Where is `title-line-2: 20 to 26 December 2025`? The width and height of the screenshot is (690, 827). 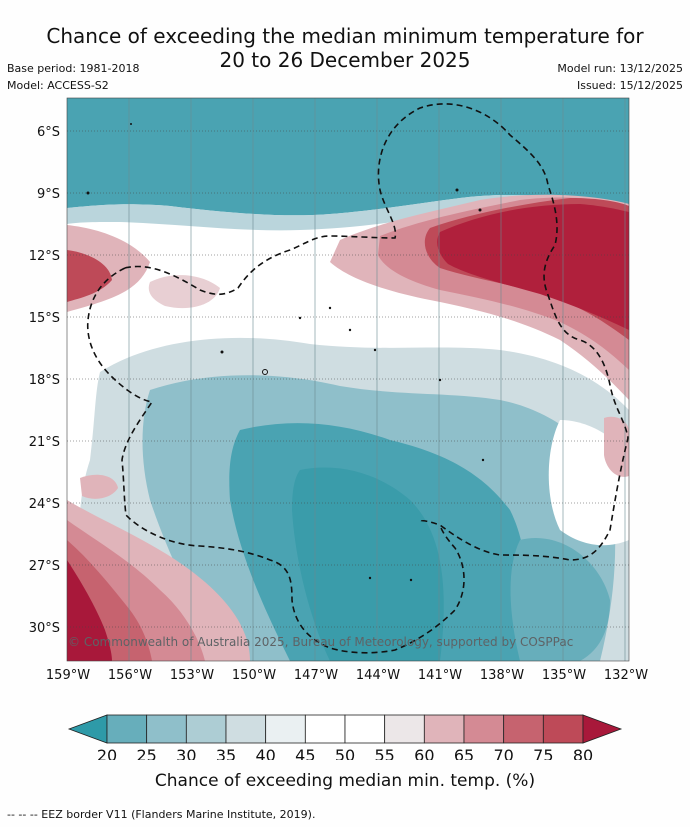 title-line-2: 20 to 26 December 2025 is located at coordinates (345, 60).